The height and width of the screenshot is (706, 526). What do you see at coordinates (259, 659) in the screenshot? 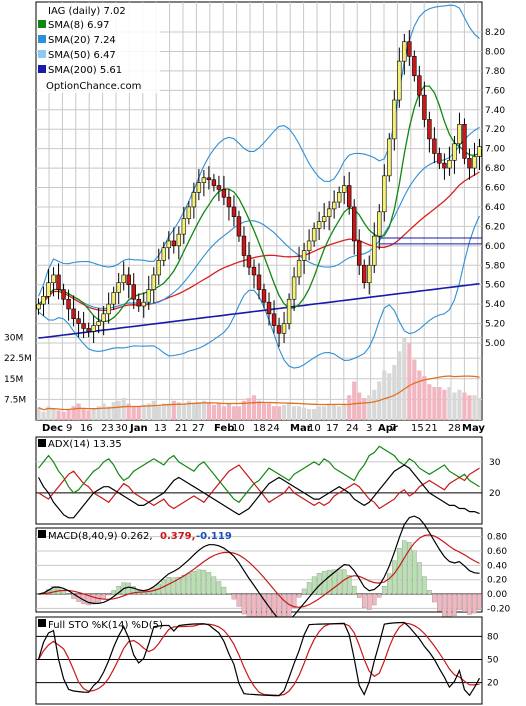
I see `sto-k-line` at bounding box center [259, 659].